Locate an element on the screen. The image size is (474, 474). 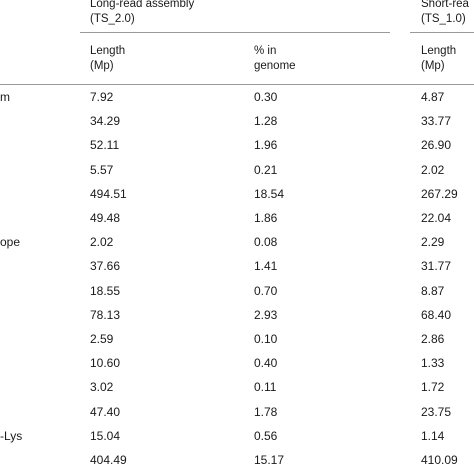
col-header-pct-line2: genome is located at coordinates (275, 66).